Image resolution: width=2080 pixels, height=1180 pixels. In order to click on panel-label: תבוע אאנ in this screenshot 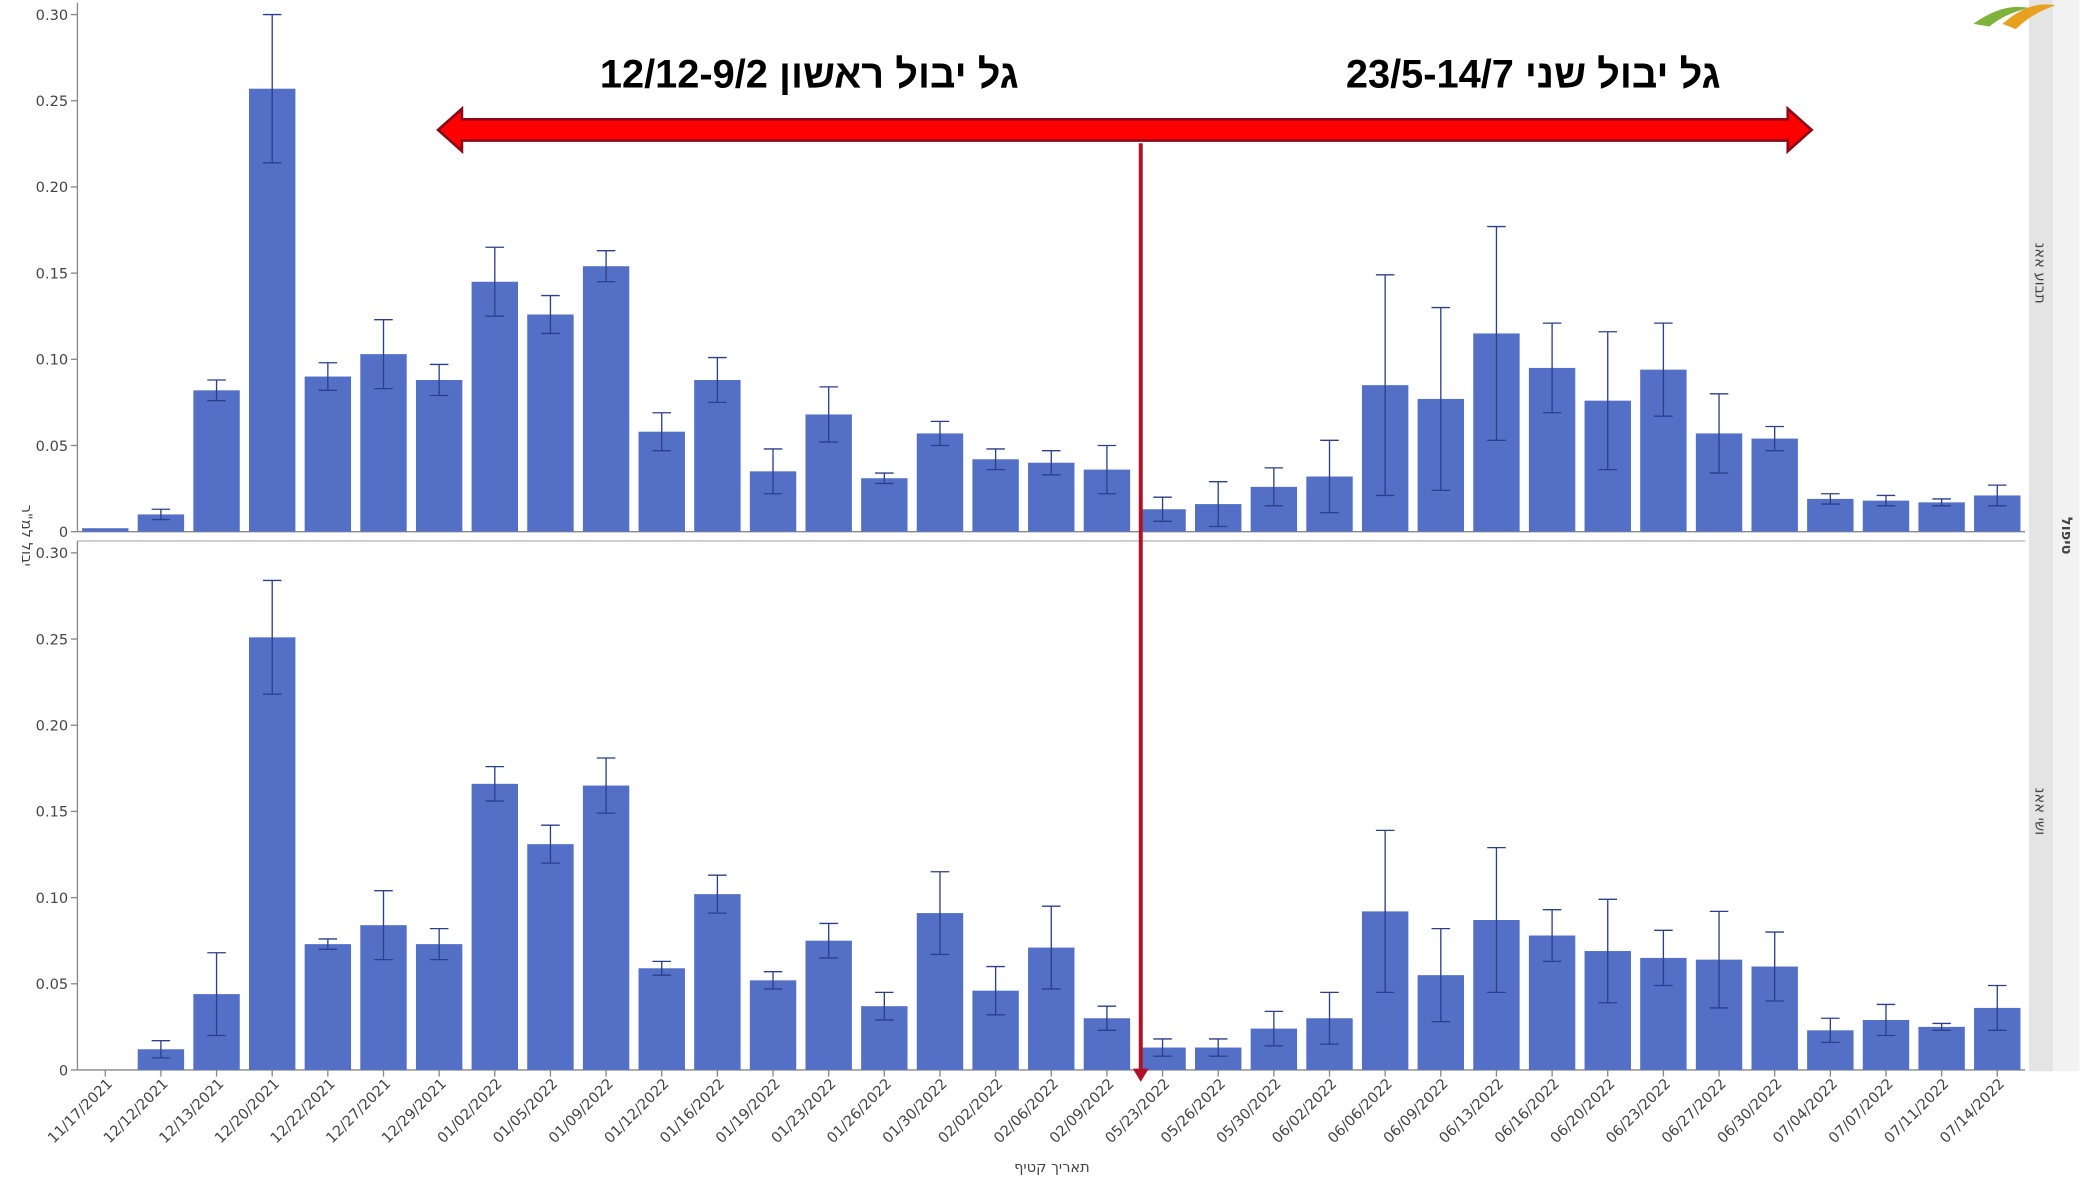, I will do `click(2040, 273)`.